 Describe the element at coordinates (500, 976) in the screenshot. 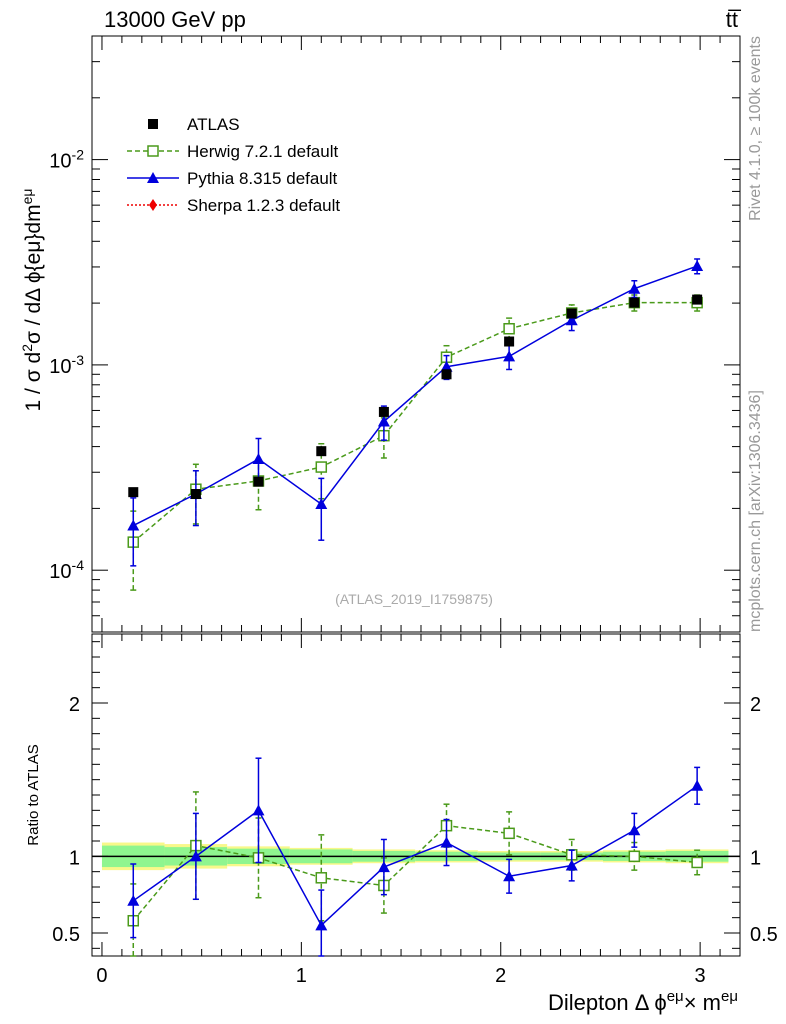

I see `x-tick-label: 2` at that location.